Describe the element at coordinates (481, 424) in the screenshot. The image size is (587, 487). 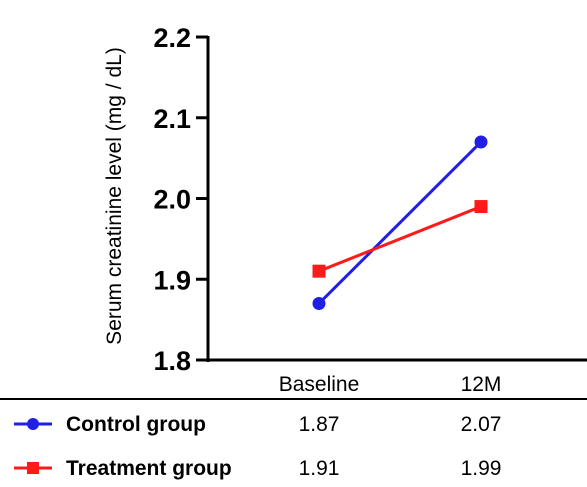
I see `table-value: 2.07` at that location.